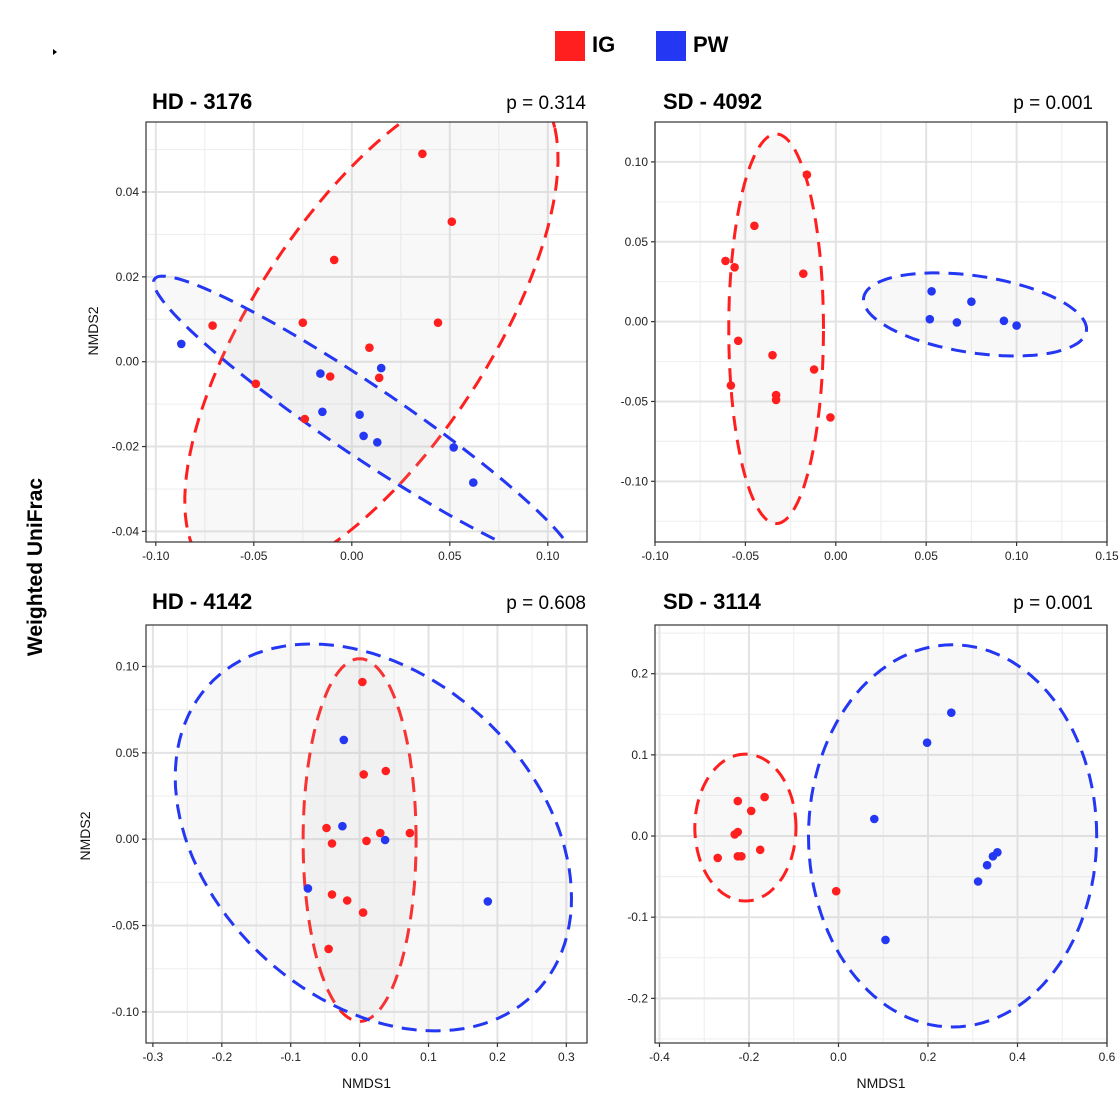 Image resolution: width=1120 pixels, height=1094 pixels. Describe the element at coordinates (428, 1057) in the screenshot. I see `x-tick-label: 0.1` at that location.